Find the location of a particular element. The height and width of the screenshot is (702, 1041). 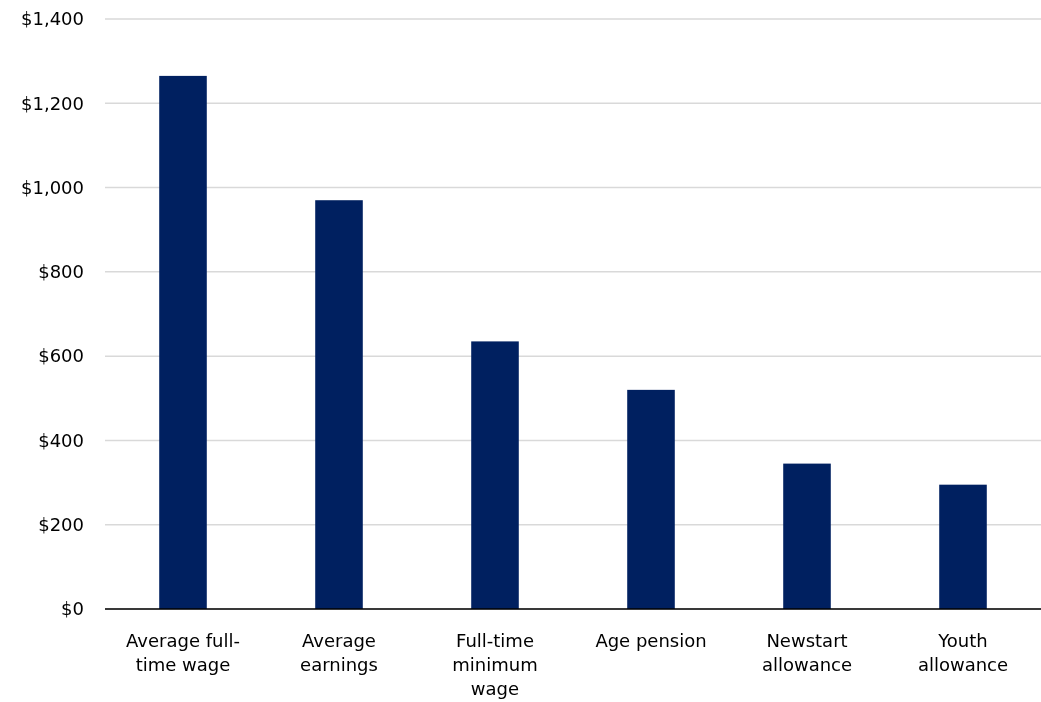

y-tick-label: $200 is located at coordinates (61, 525).